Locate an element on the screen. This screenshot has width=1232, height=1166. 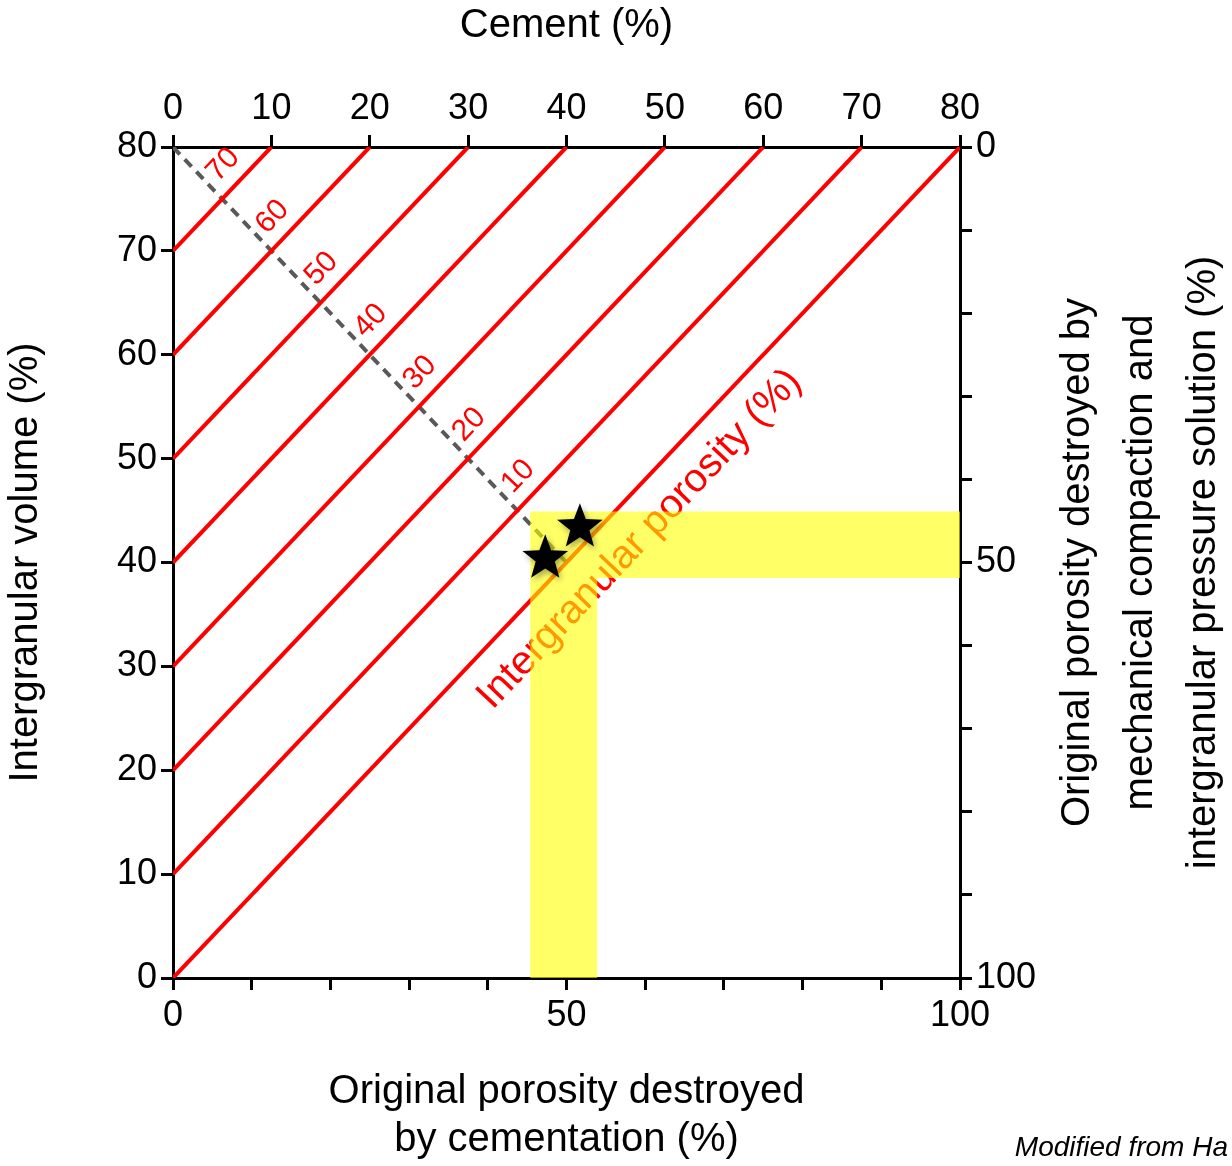
x-axis-title: Original porosity destroyed by cementation (%) is located at coordinates (566, 1113).